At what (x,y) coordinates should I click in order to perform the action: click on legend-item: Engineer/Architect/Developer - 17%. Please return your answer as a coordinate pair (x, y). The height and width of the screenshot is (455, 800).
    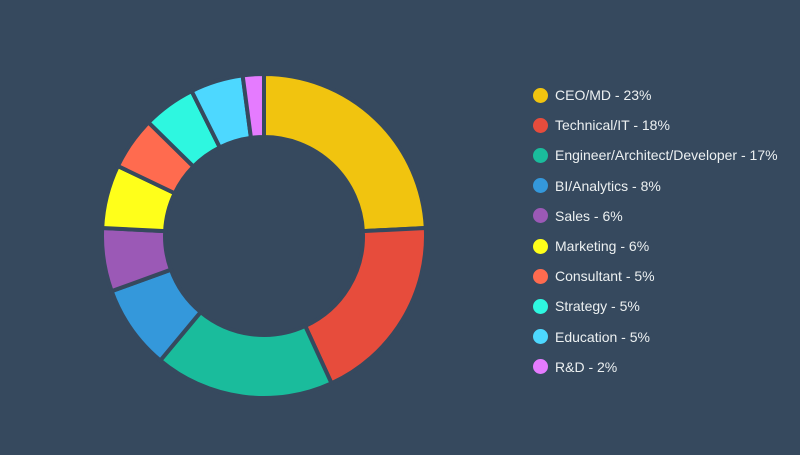
    Looking at the image, I should click on (655, 155).